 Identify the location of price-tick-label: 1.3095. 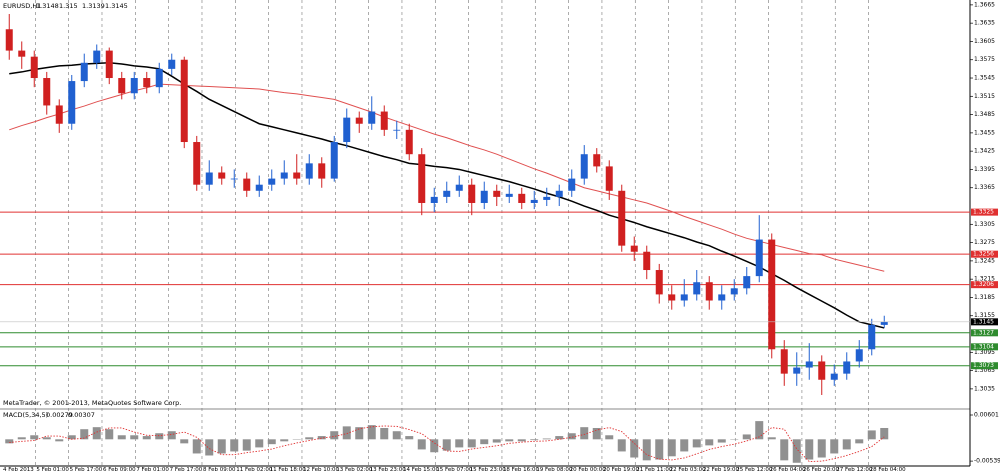
(984, 352).